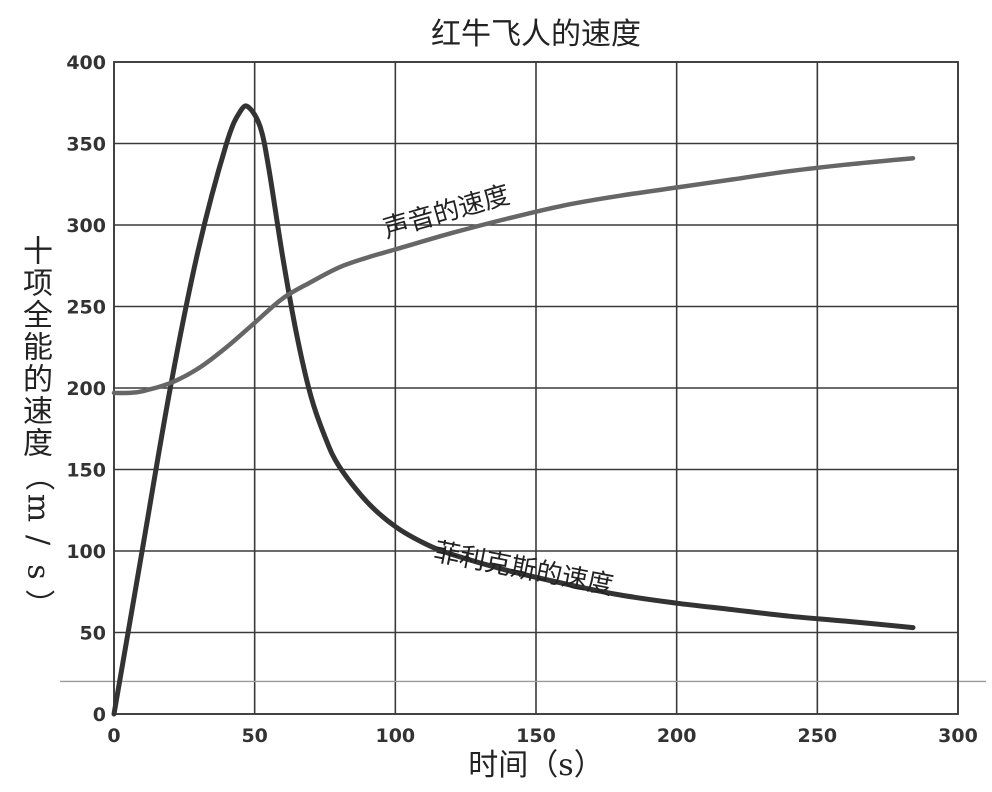 This screenshot has height=792, width=992. I want to click on y-axis-title-char: （, so click(38, 476).